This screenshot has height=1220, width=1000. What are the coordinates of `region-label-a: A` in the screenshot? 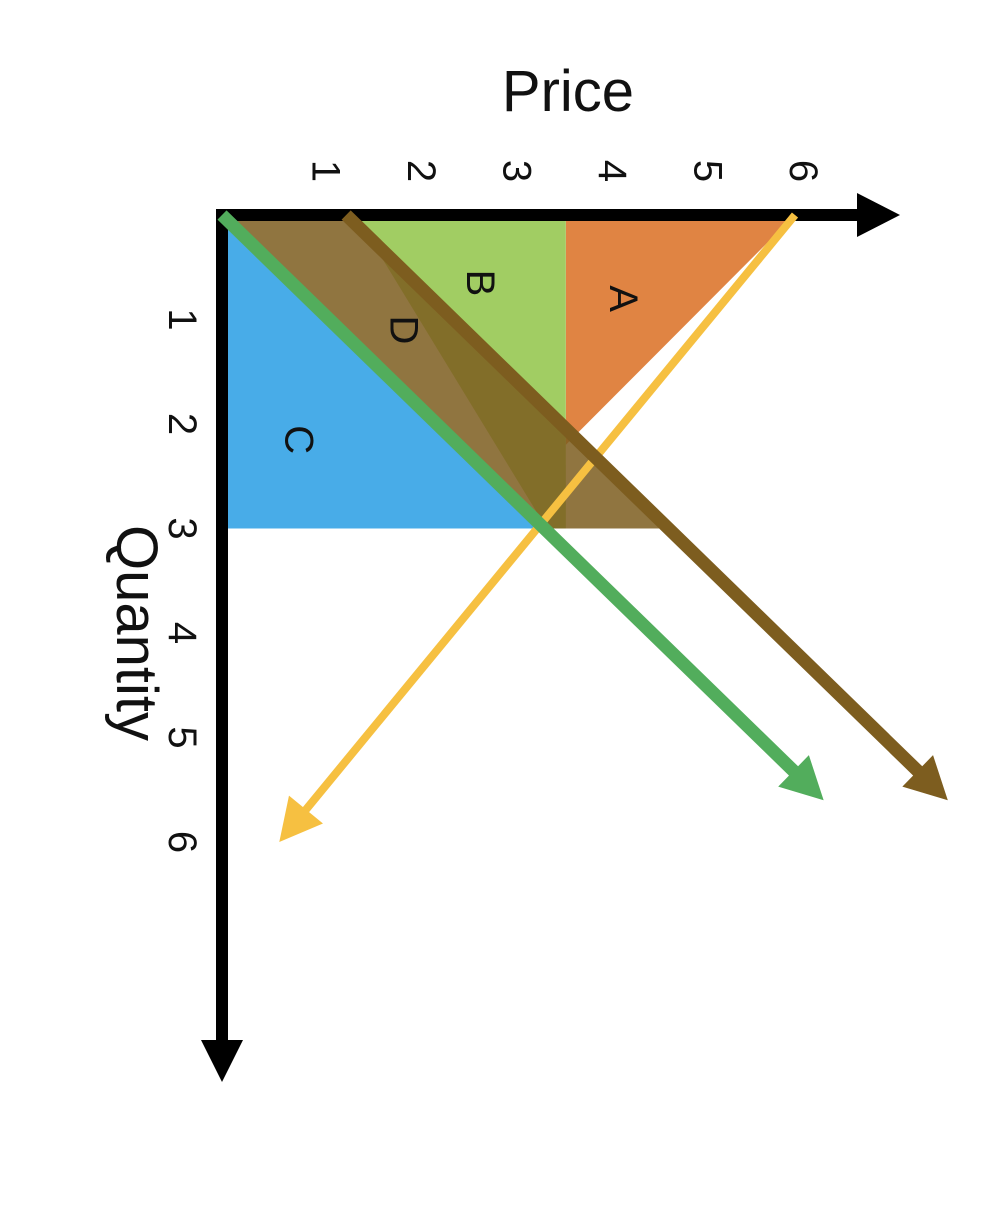 It's located at (623, 298).